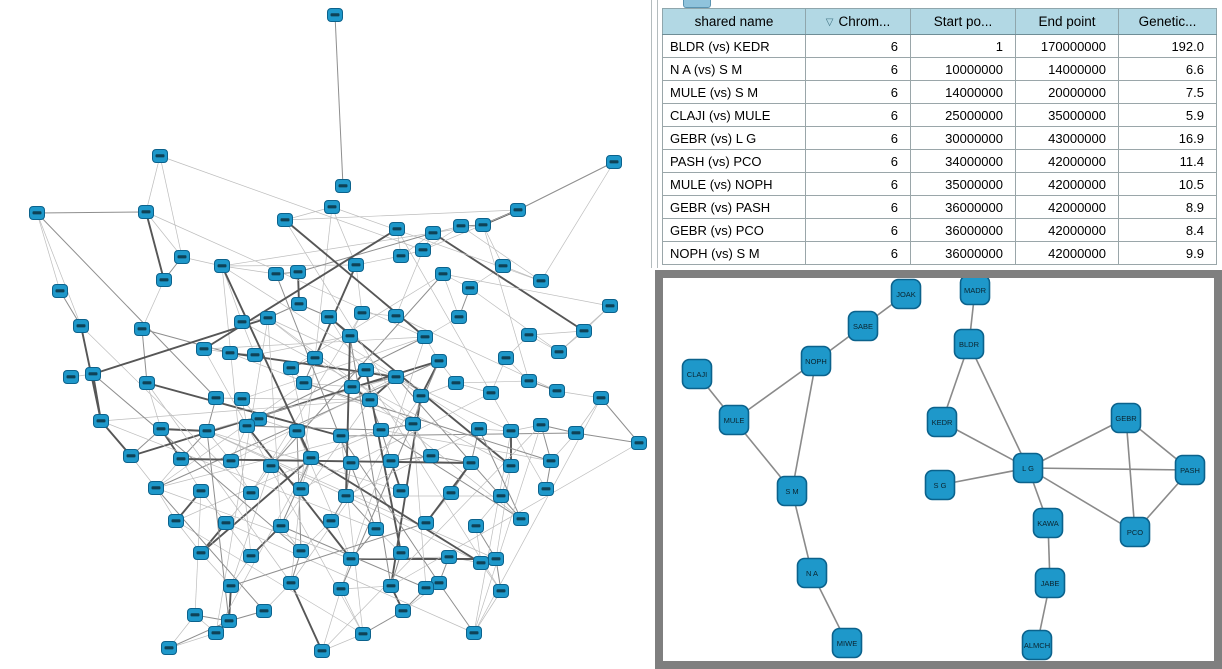 The height and width of the screenshot is (669, 1222). I want to click on value-cell: 25000000, so click(963, 115).